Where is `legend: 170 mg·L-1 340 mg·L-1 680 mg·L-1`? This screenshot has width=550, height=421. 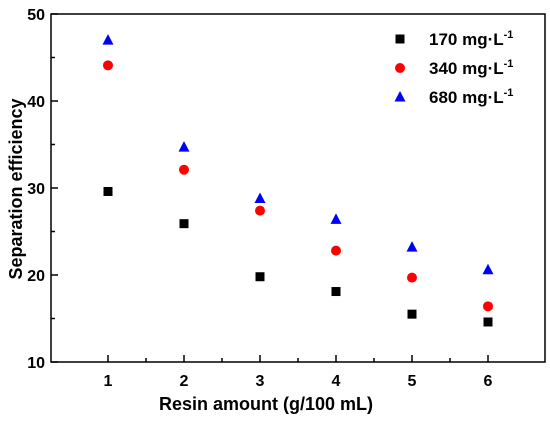 legend: 170 mg·L-1 340 mg·L-1 680 mg·L-1 is located at coordinates (453, 68).